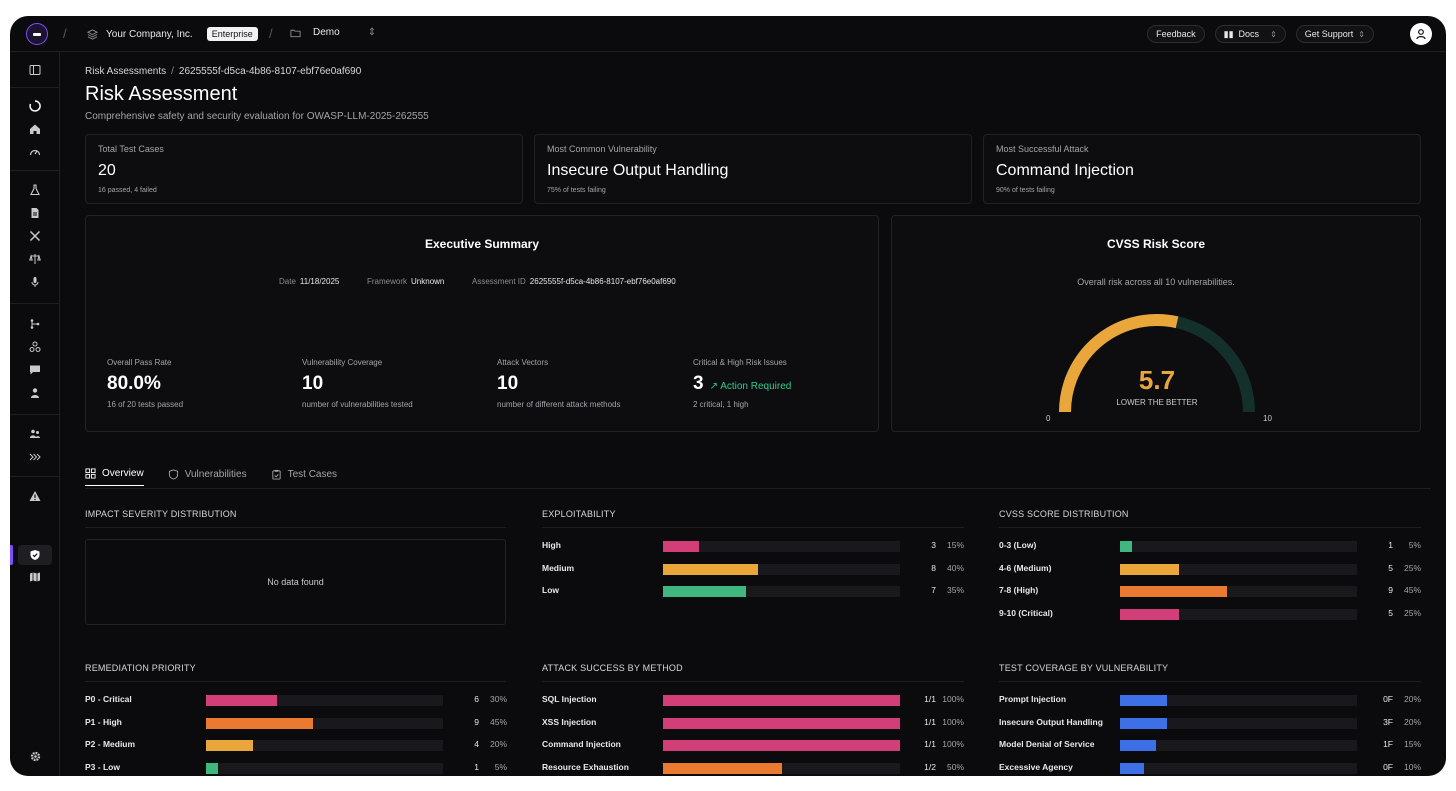 The image size is (1456, 791). Describe the element at coordinates (304, 477) in the screenshot. I see `tab-test-cases: Test Cases` at that location.